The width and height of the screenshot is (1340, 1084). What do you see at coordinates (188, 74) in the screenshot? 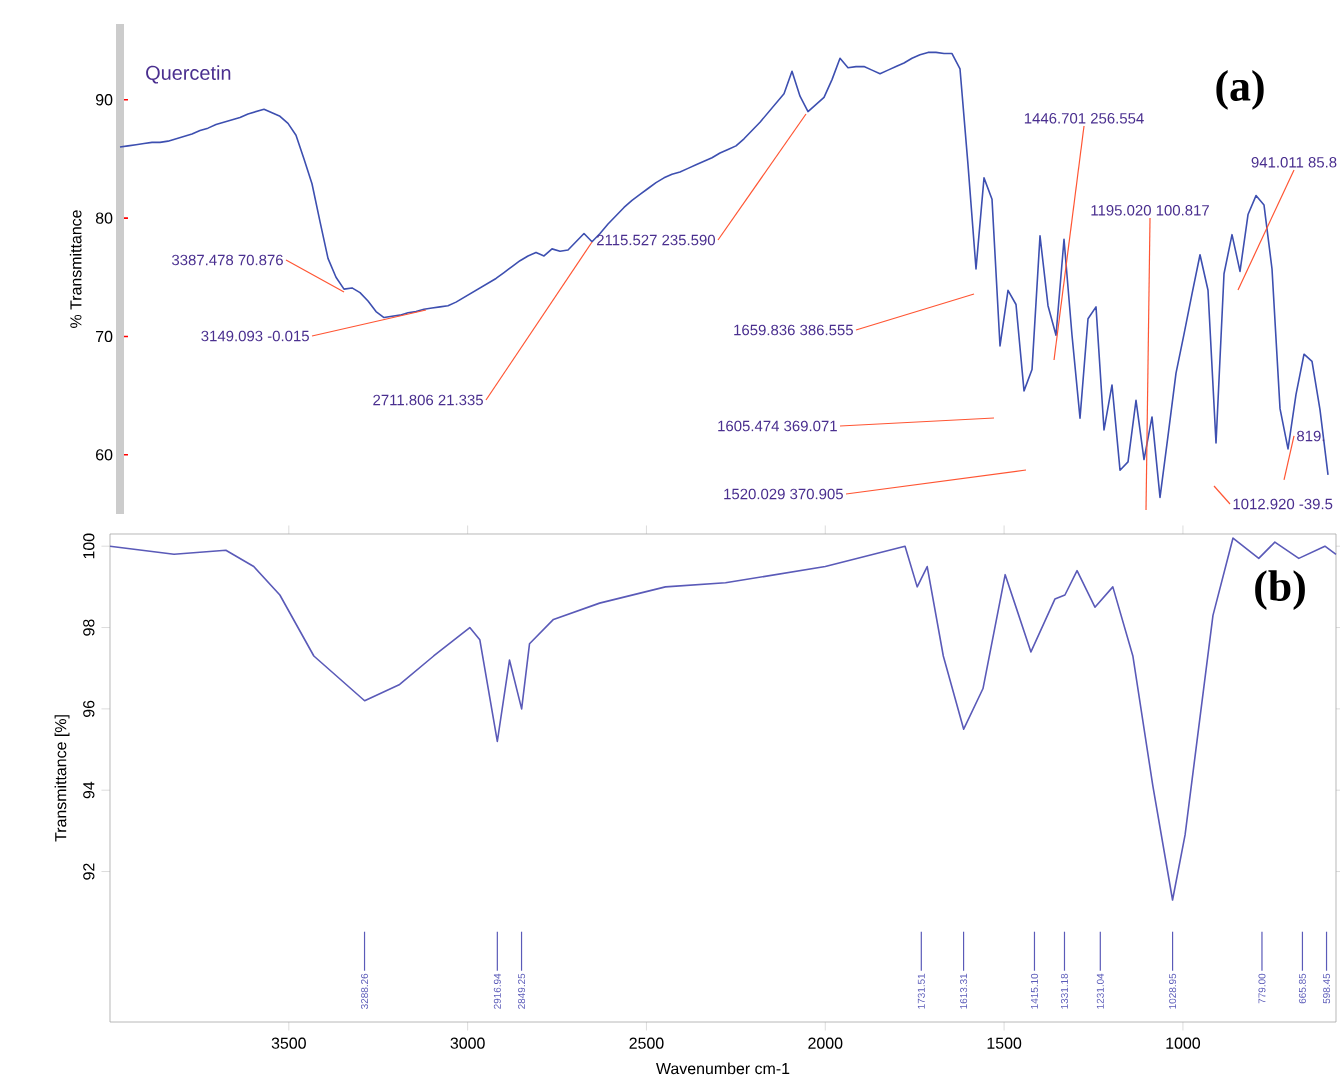
I see `series-label: Quercetin` at bounding box center [188, 74].